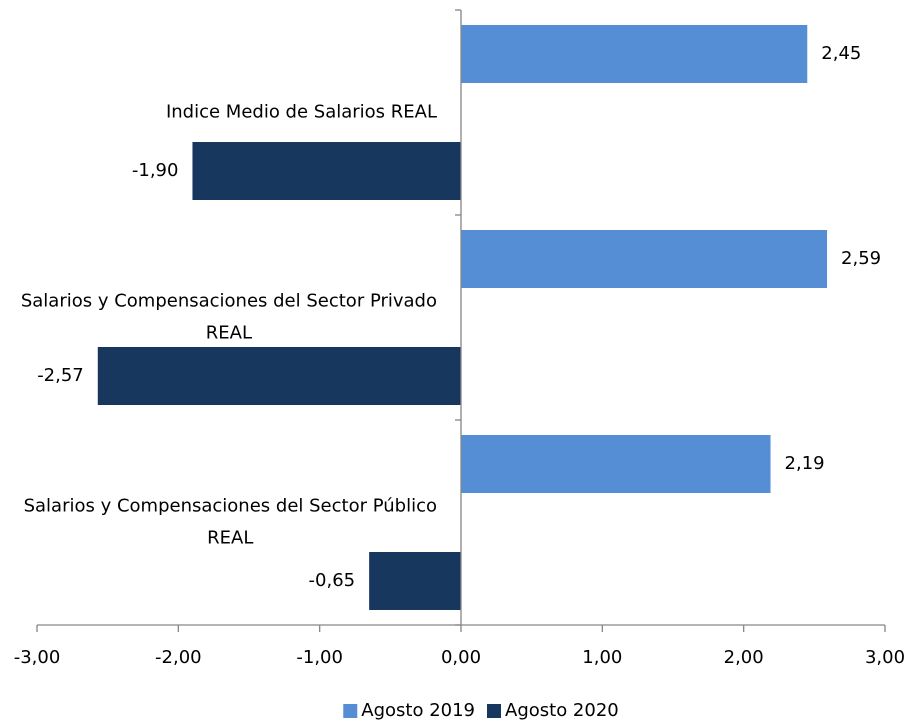  I want to click on data-label: 2,19, so click(805, 463).